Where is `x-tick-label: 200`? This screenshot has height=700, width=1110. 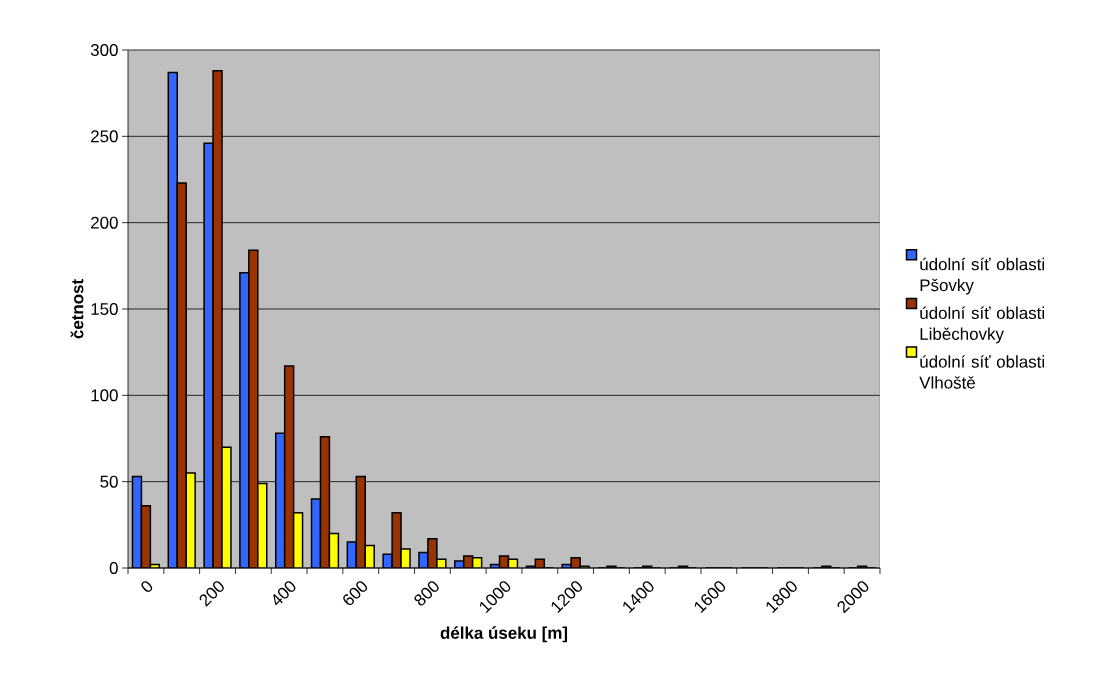 x-tick-label: 200 is located at coordinates (211, 594).